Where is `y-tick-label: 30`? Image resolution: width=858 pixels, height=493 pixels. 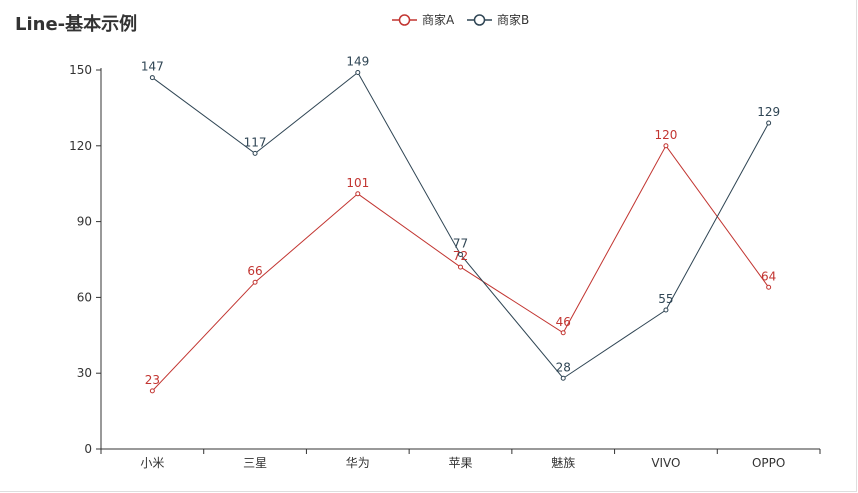 y-tick-label: 30 is located at coordinates (84, 373).